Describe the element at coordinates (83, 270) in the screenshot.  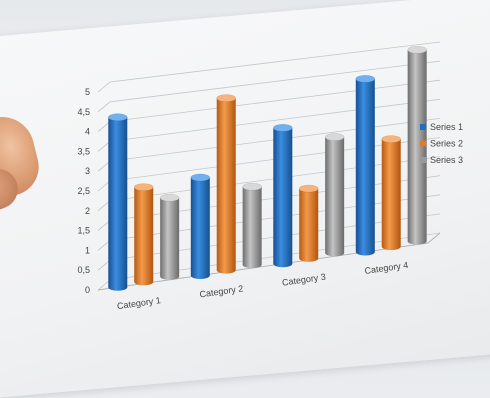
I see `y-tick-label: 0,5` at that location.